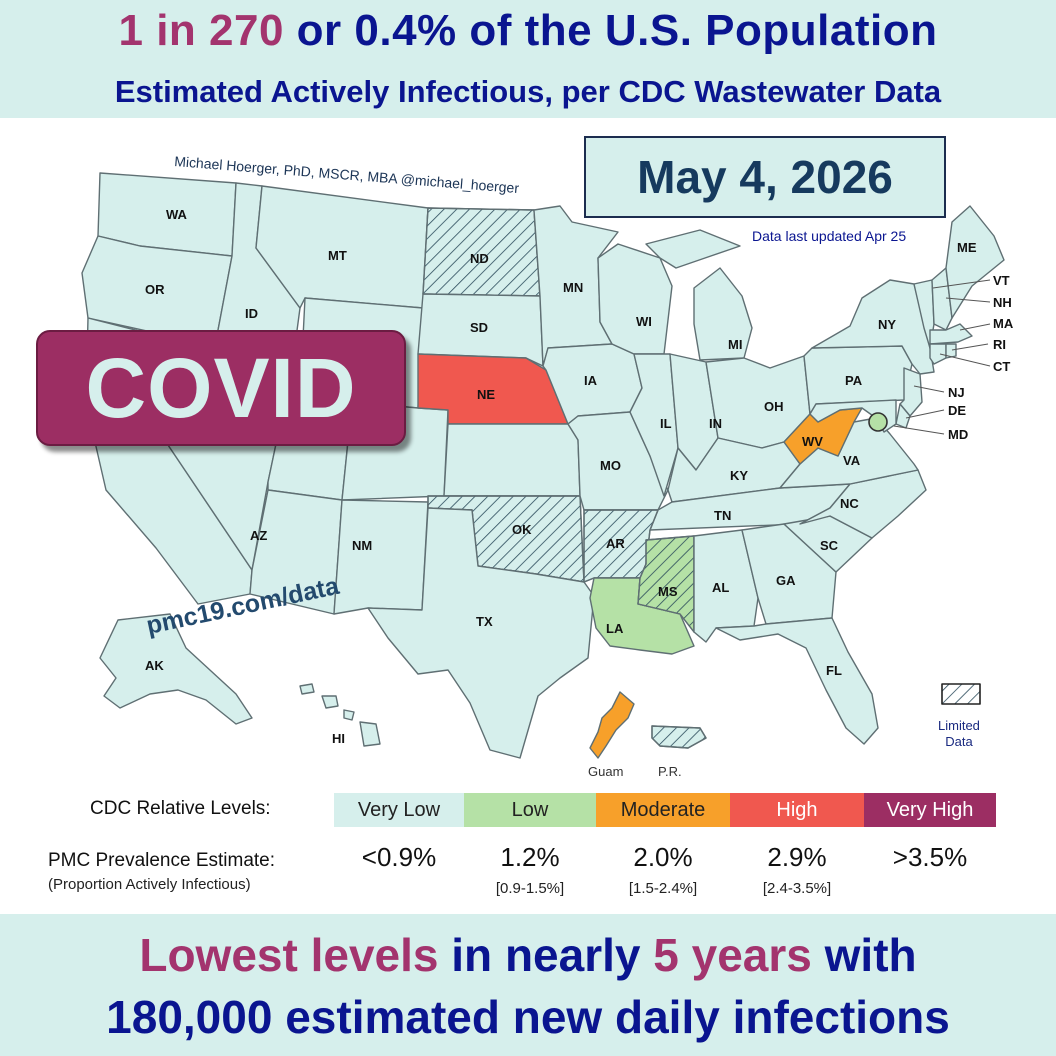 Image resolution: width=1056 pixels, height=1056 pixels. What do you see at coordinates (381, 557) in the screenshot?
I see `state-NM` at bounding box center [381, 557].